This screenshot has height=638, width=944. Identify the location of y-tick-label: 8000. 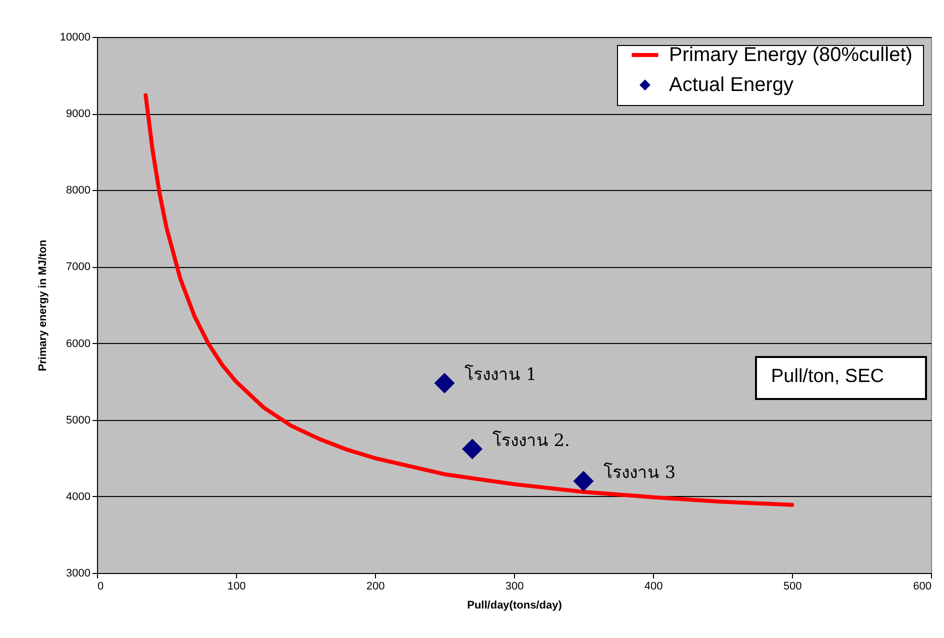
(78, 190).